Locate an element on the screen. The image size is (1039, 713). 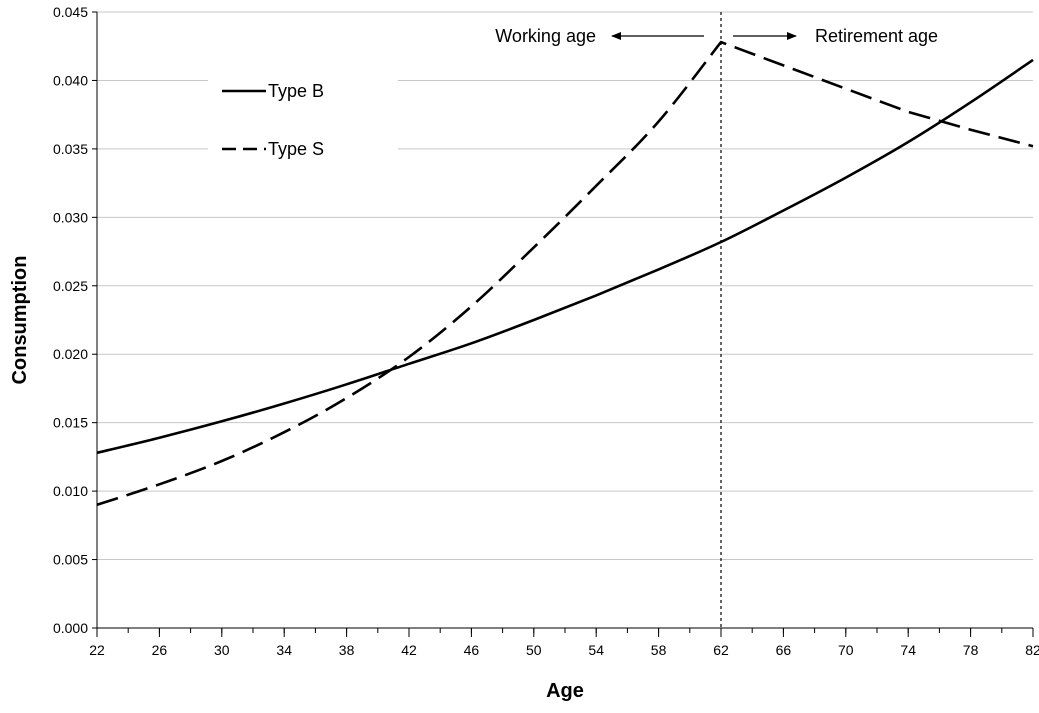
x-tick-label: 82 is located at coordinates (1032, 650).